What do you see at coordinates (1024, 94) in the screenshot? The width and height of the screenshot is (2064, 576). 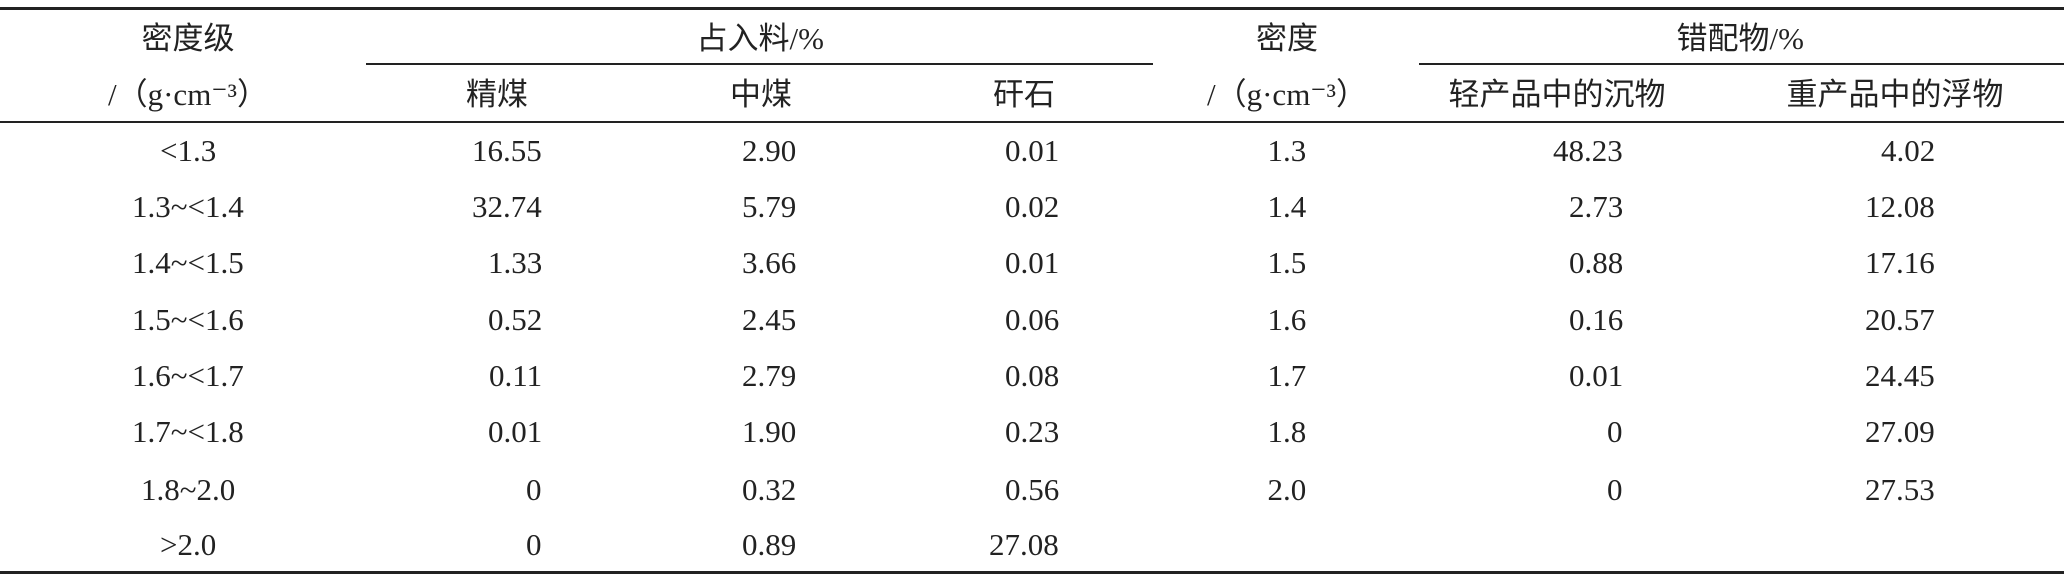 I see `header-cell: 矸石` at bounding box center [1024, 94].